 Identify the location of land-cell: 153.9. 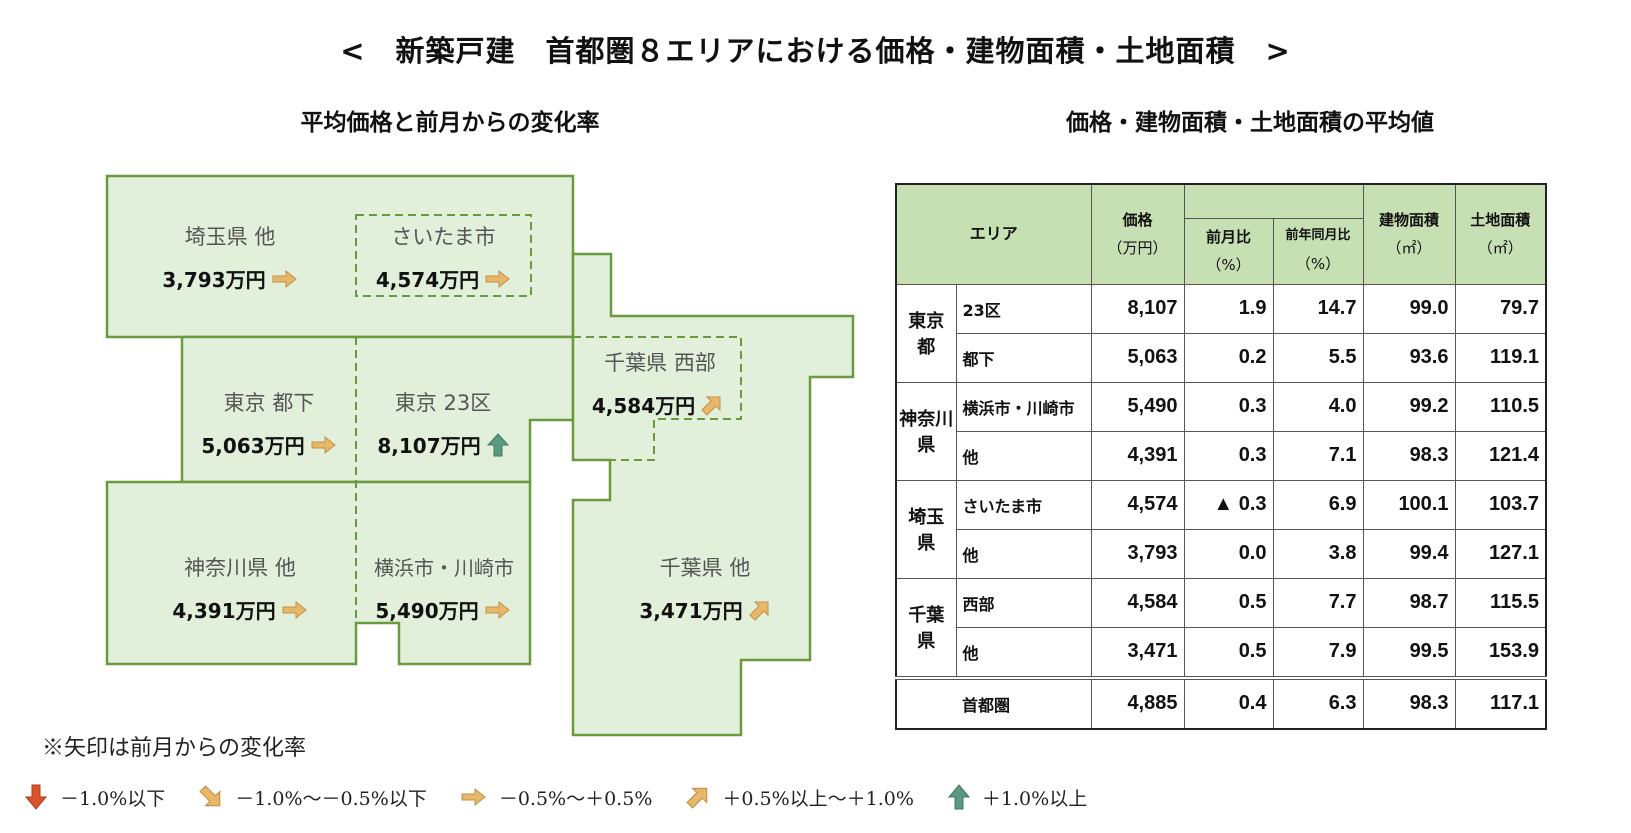
(1500, 652).